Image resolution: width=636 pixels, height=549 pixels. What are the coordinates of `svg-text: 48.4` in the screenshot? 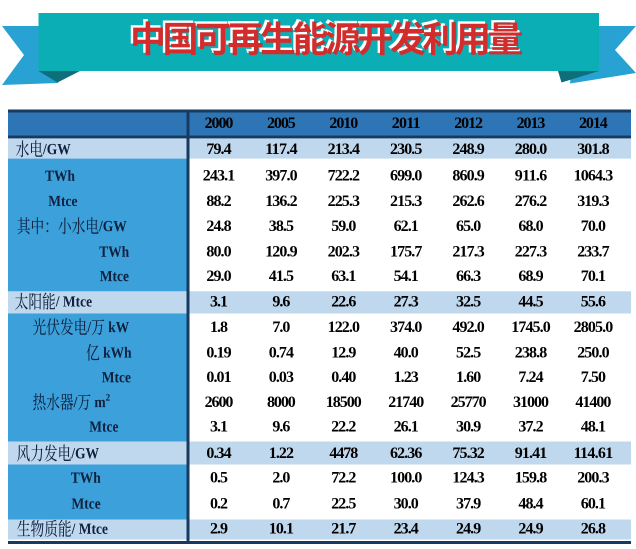 It's located at (530, 504).